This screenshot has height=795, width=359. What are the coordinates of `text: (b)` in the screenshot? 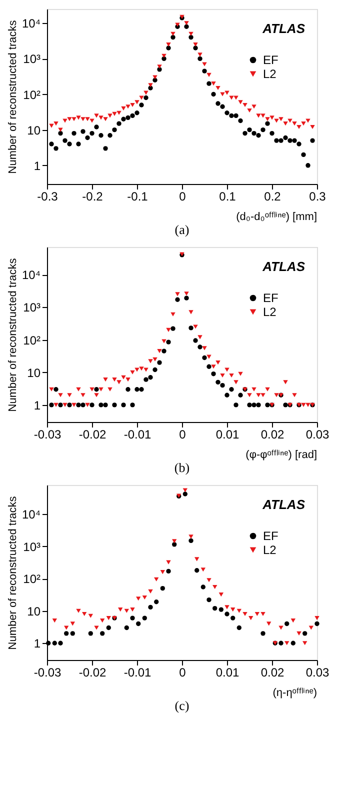 It's located at (182, 467).